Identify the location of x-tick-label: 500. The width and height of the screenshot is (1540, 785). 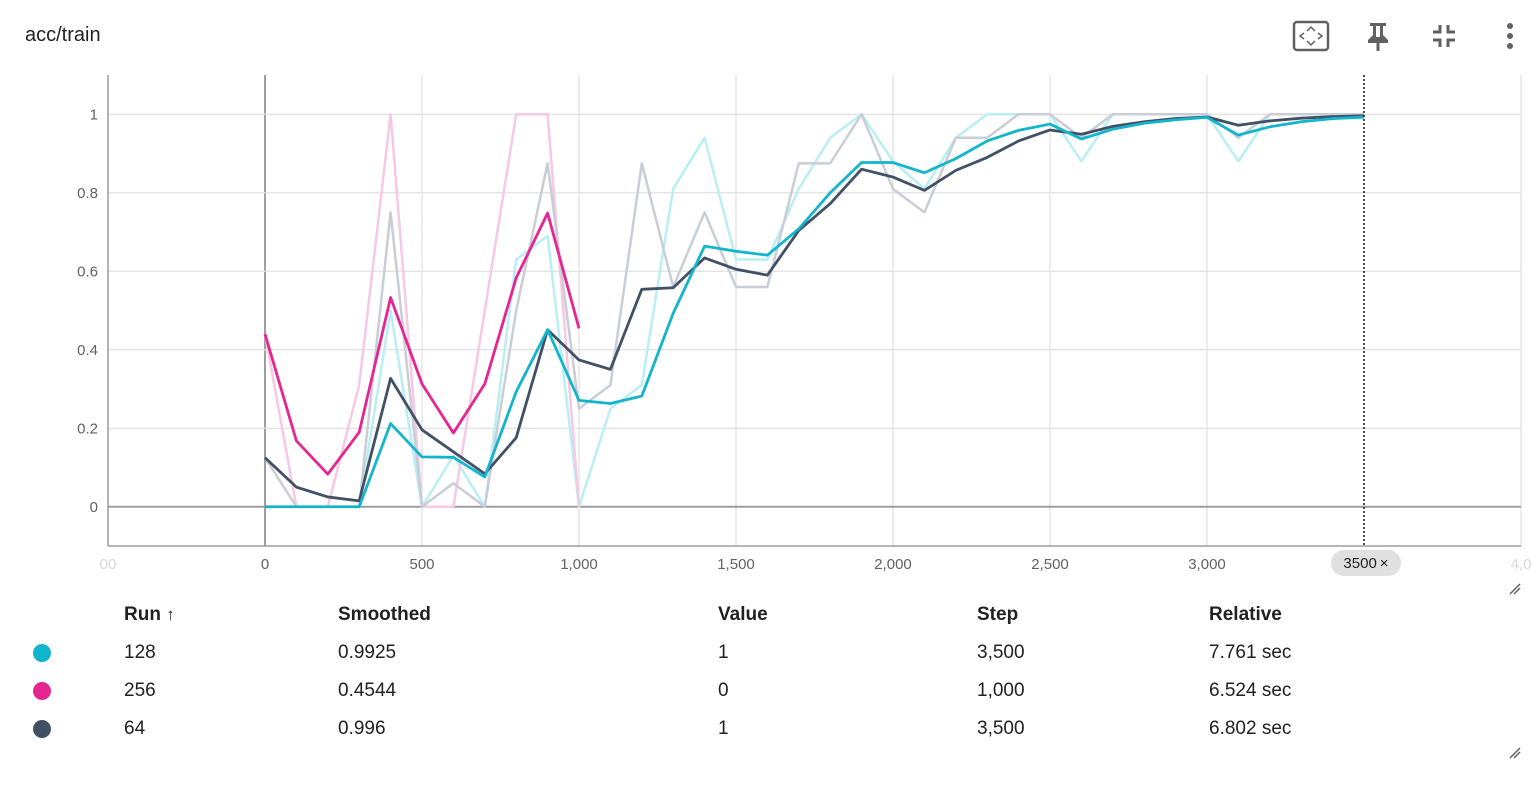
(421, 564).